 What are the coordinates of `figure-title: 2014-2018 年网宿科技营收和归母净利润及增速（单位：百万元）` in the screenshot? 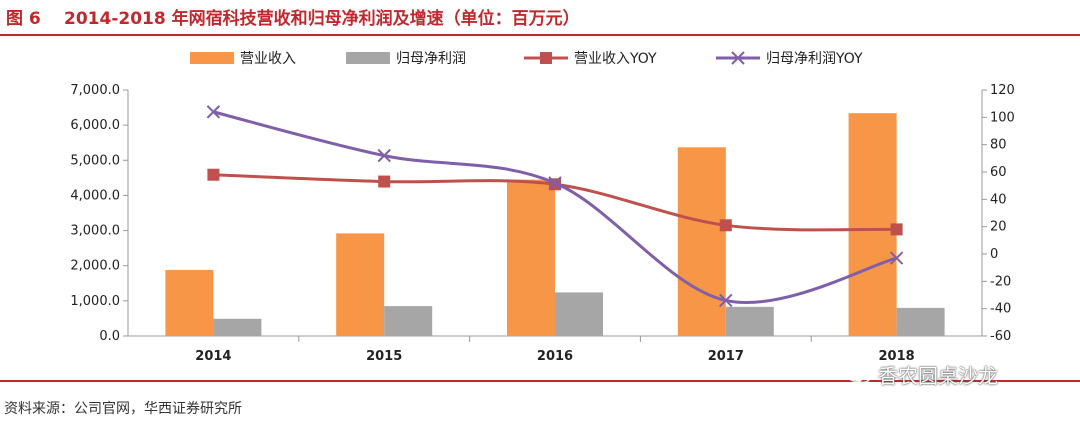 It's located at (322, 19).